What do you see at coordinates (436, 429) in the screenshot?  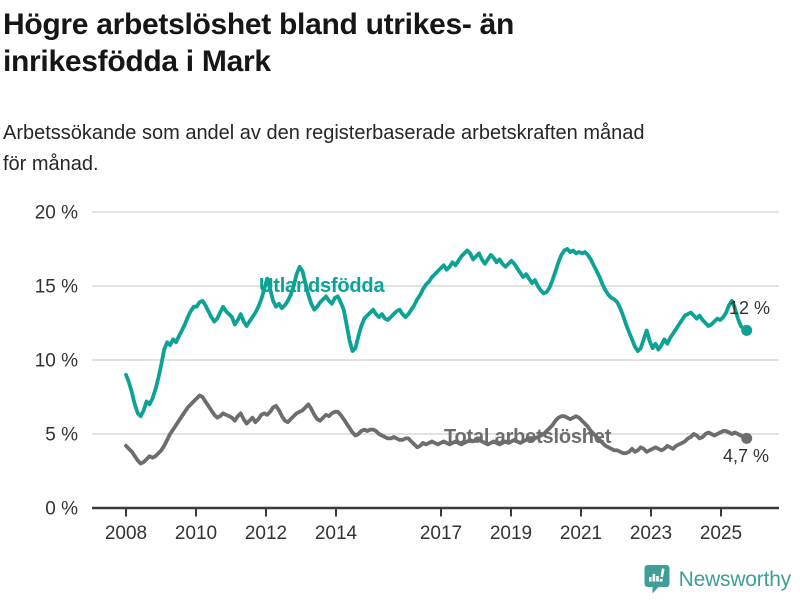 I see `series-line-total` at bounding box center [436, 429].